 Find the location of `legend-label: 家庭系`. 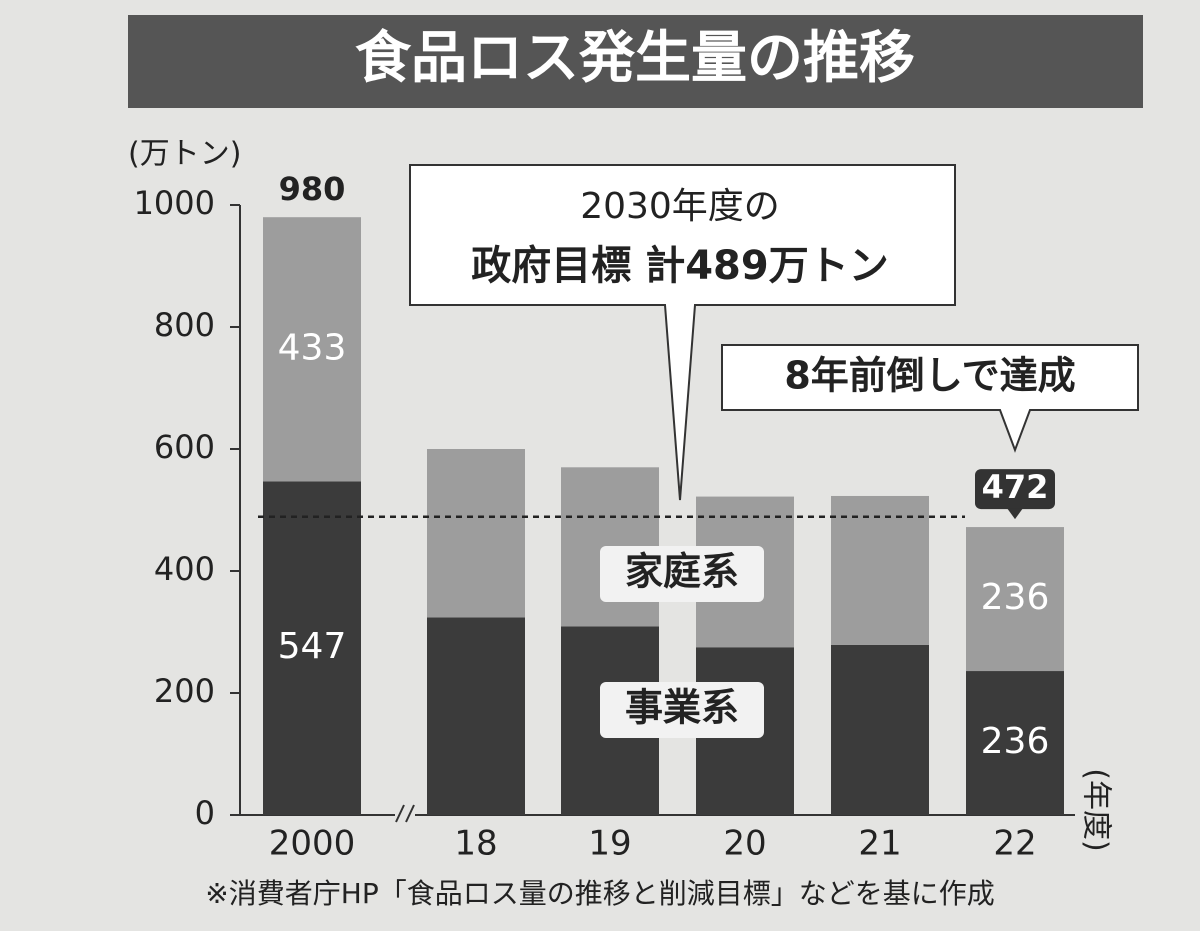

legend-label: 家庭系 is located at coordinates (682, 572).